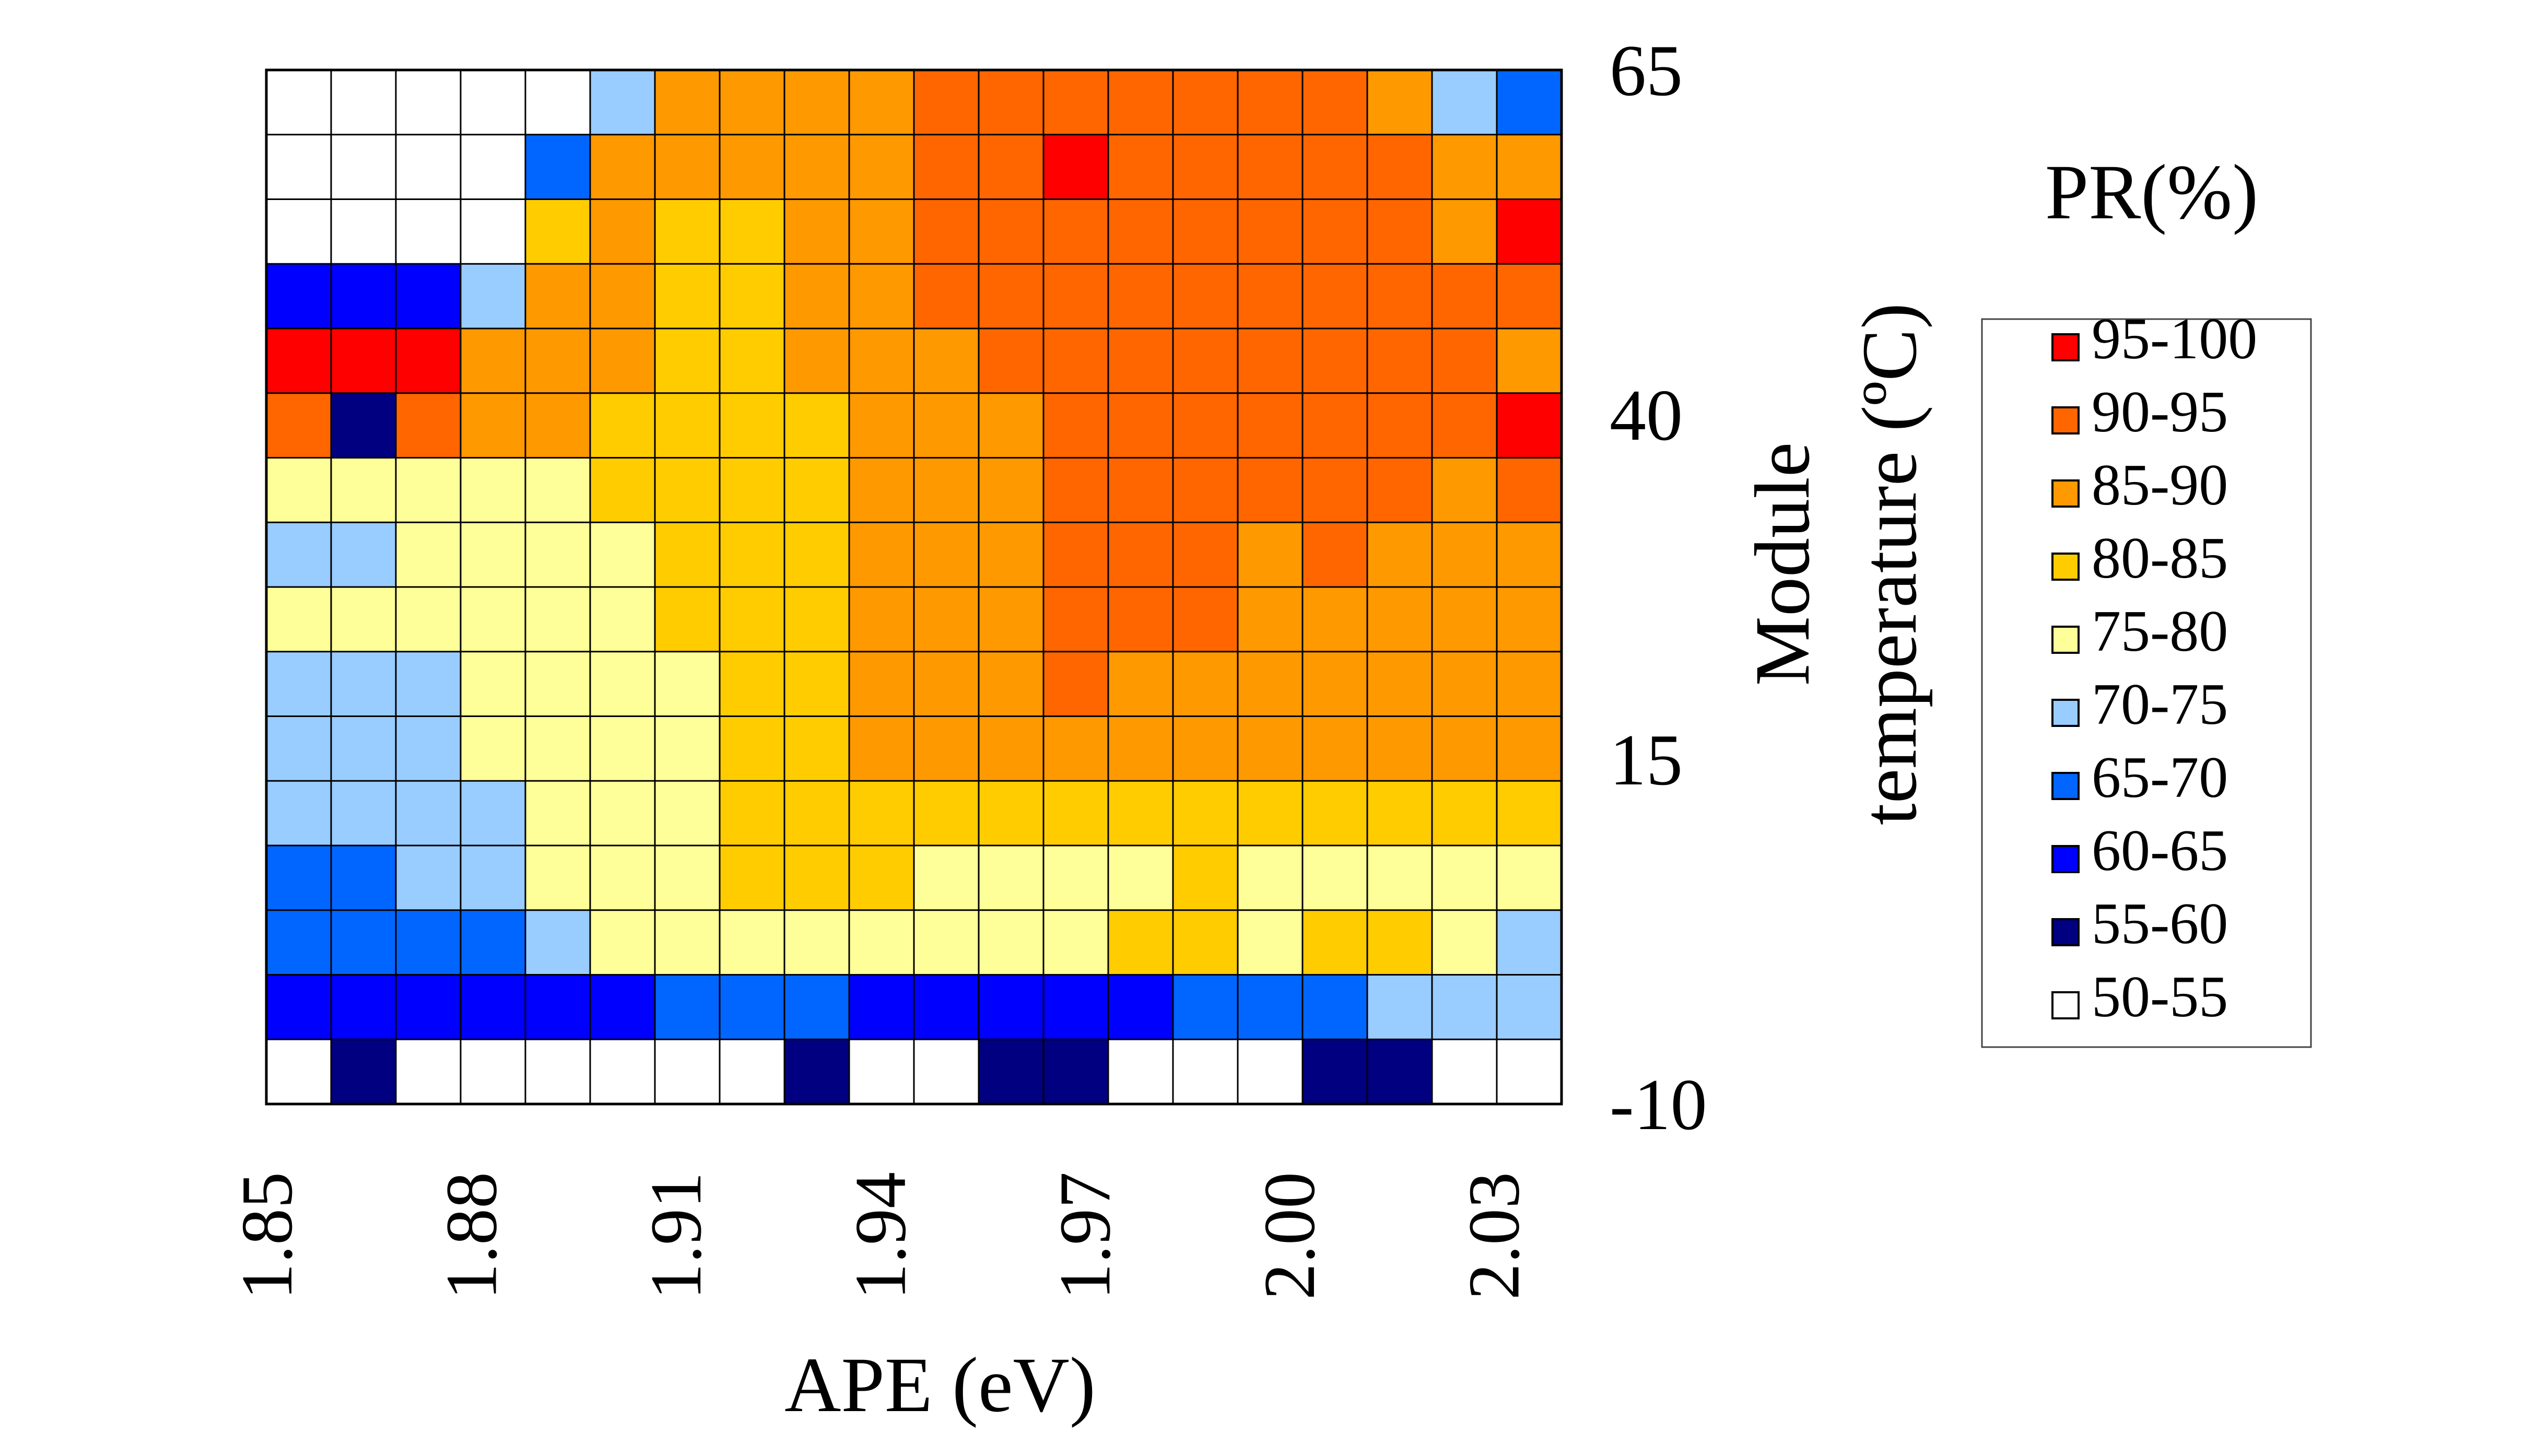  Describe the element at coordinates (2160, 777) in the screenshot. I see `legend-label: 65-70` at that location.